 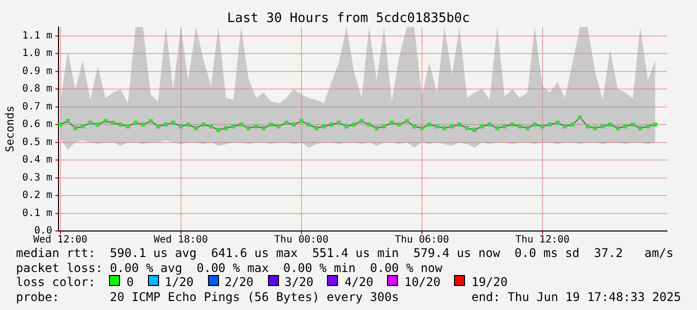 What do you see at coordinates (37, 178) in the screenshot?
I see `y-tick-label: 0.3 m` at bounding box center [37, 178].